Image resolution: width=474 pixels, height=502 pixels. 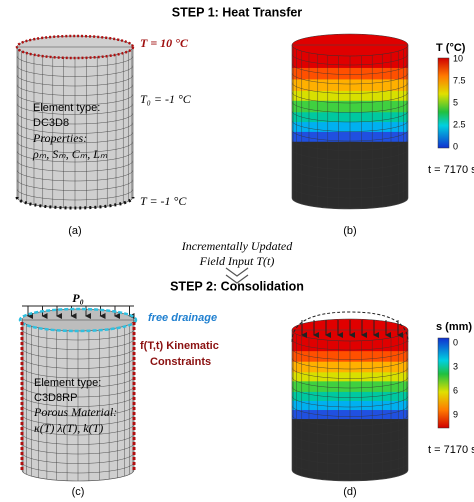 What do you see at coordinates (451, 450) in the screenshot?
I see `time-label: t = 7170 s` at bounding box center [451, 450].